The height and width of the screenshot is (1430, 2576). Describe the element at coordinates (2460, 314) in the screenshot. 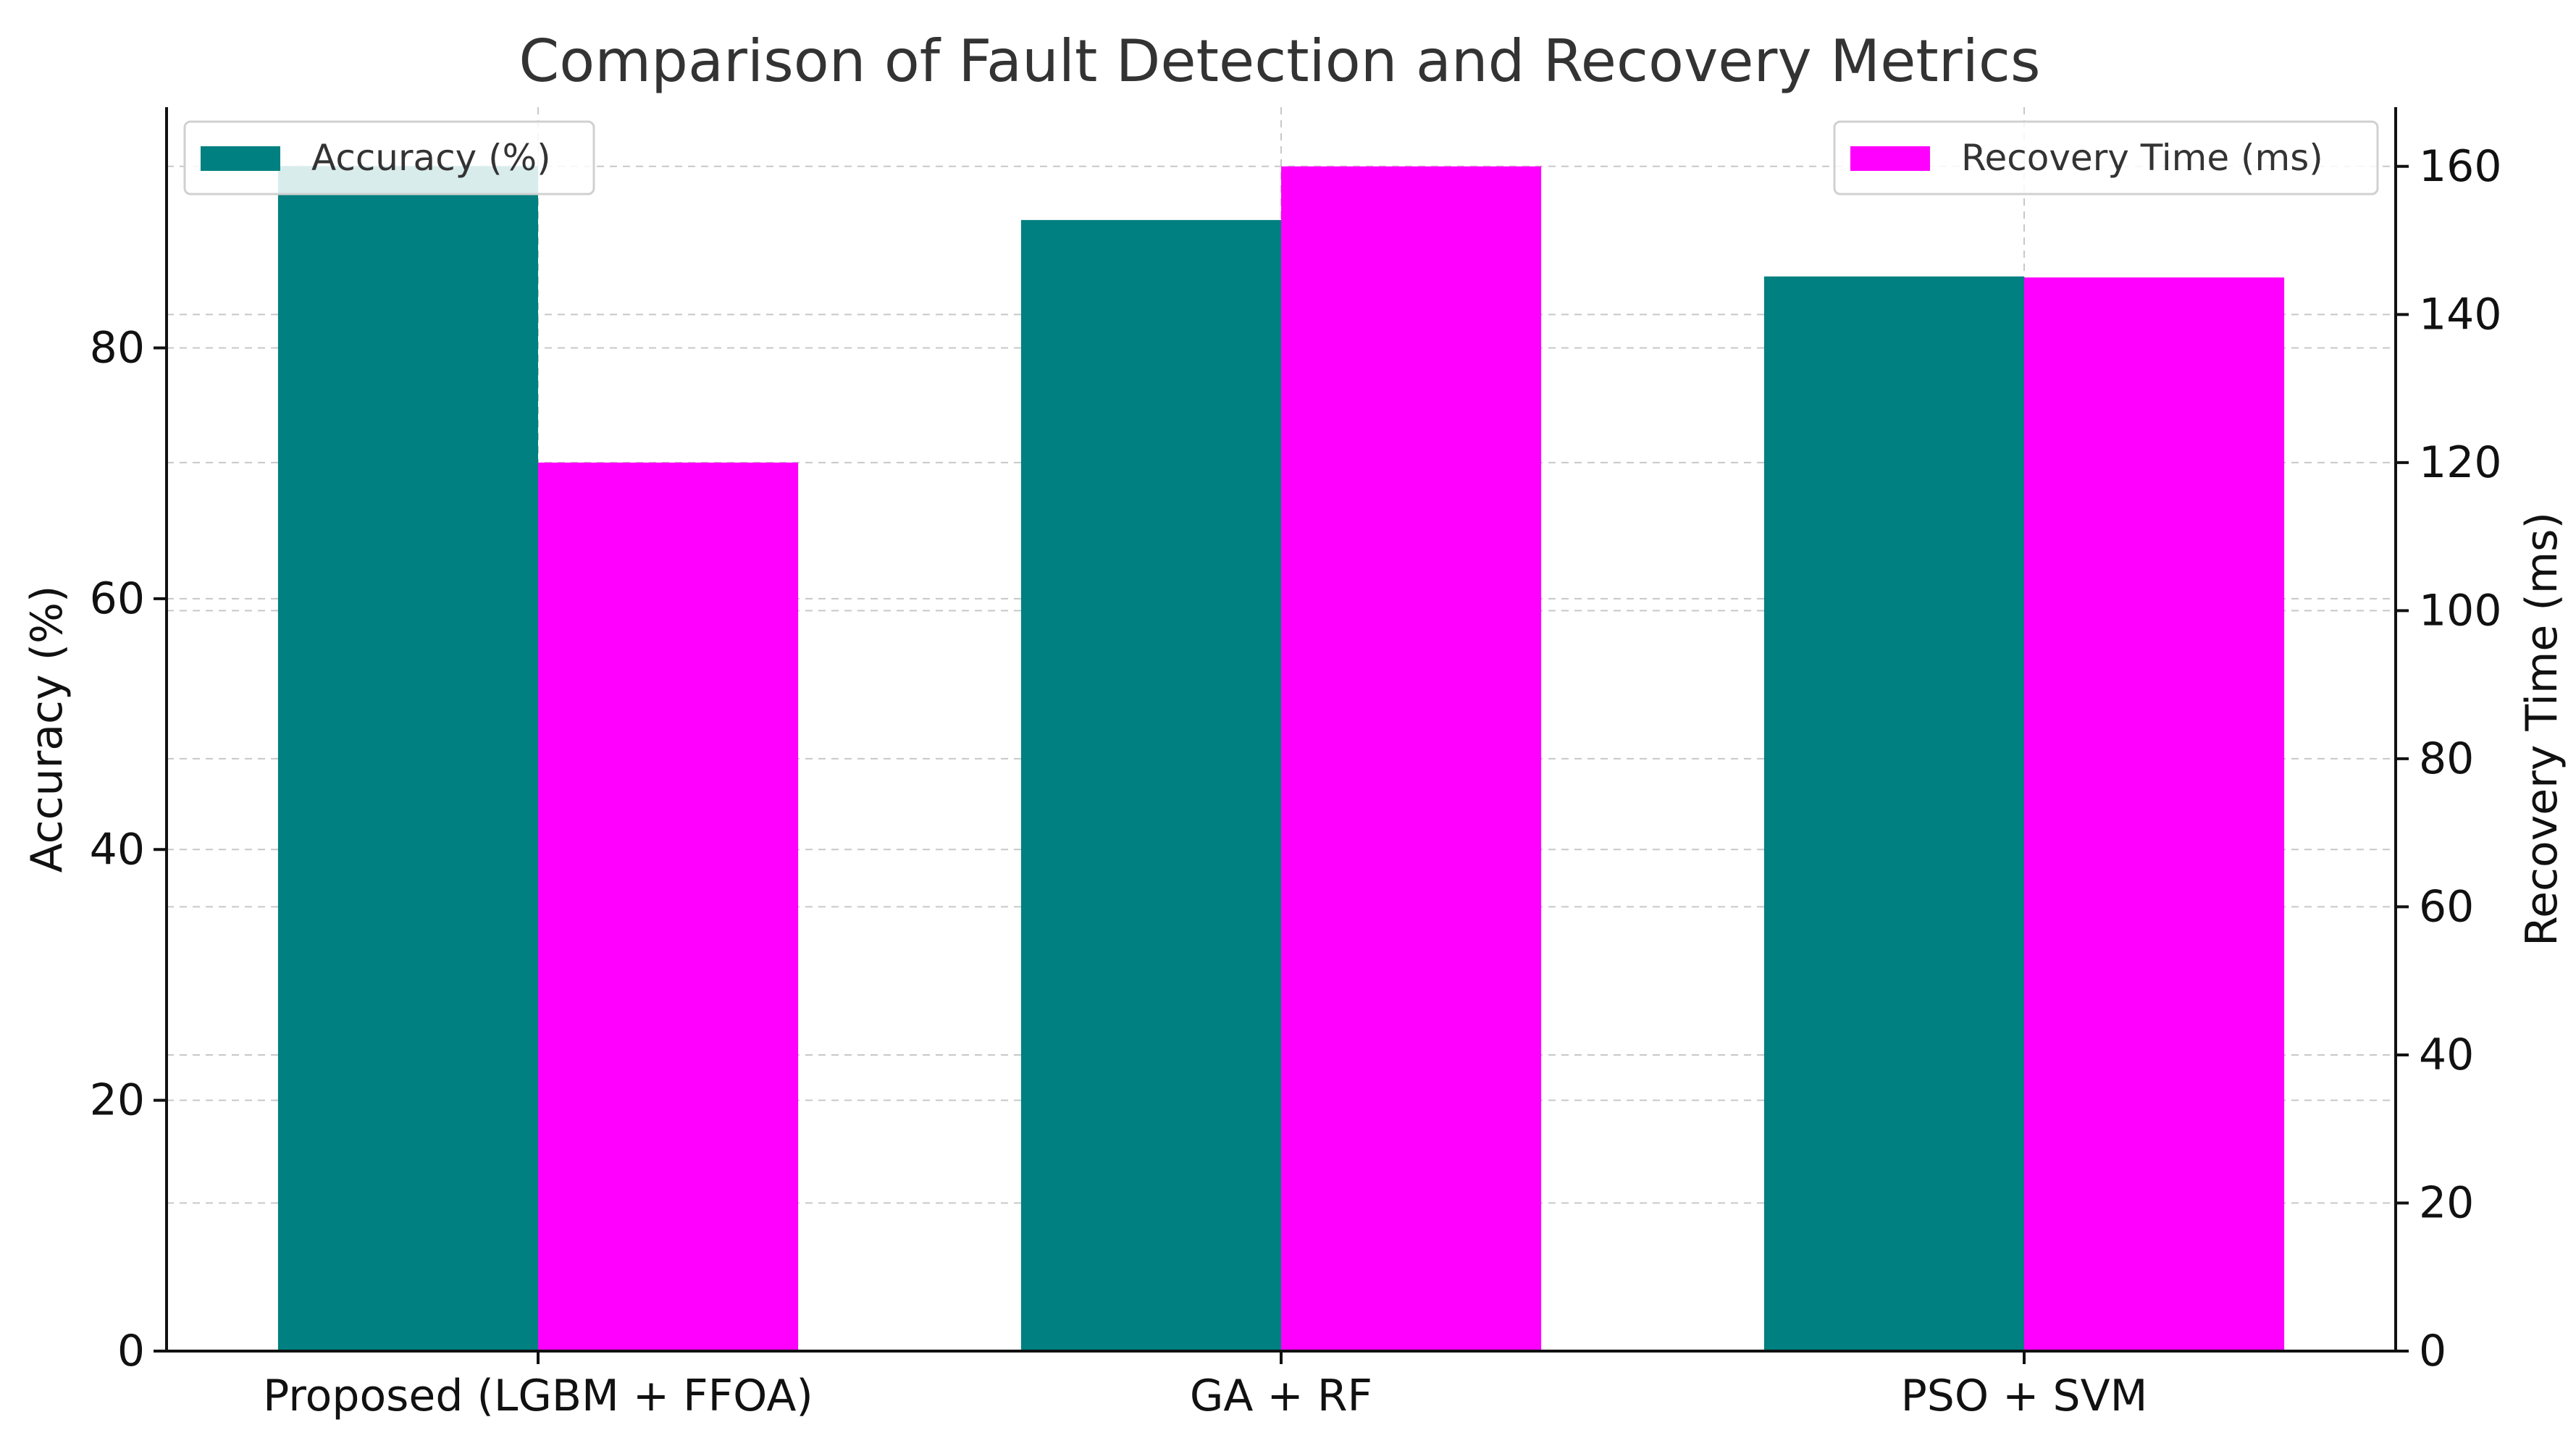

I see `y2-tick-label: 140` at that location.